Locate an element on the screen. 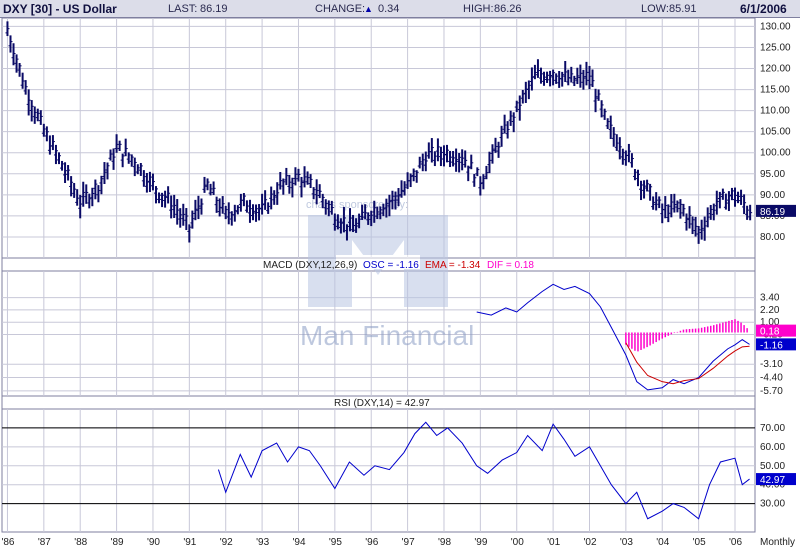 The width and height of the screenshot is (800, 550). osc-value-tag is located at coordinates (776, 344).